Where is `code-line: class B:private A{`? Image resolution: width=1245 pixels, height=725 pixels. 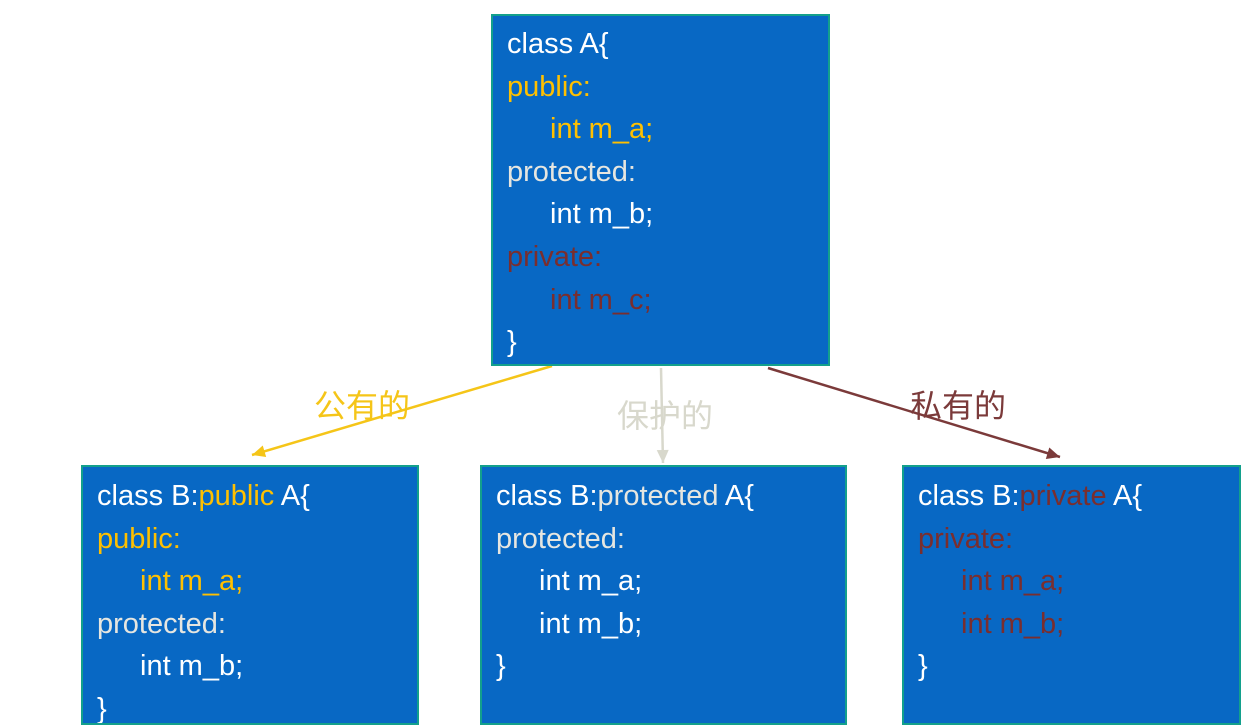
code-line: class B:private A{ is located at coordinates (1030, 496).